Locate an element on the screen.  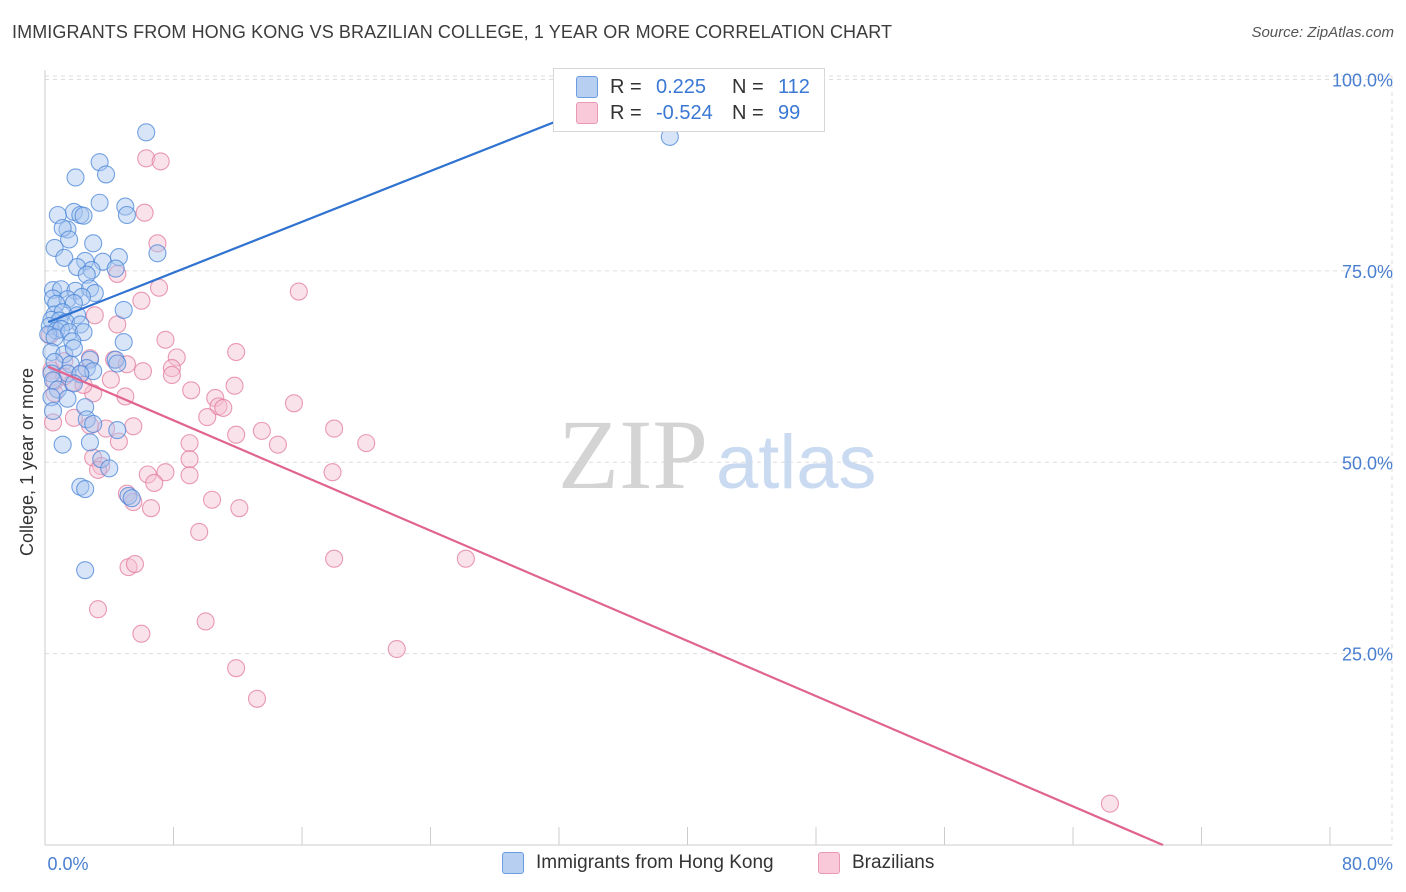
legend-r-value: 0.225 is located at coordinates (681, 86).